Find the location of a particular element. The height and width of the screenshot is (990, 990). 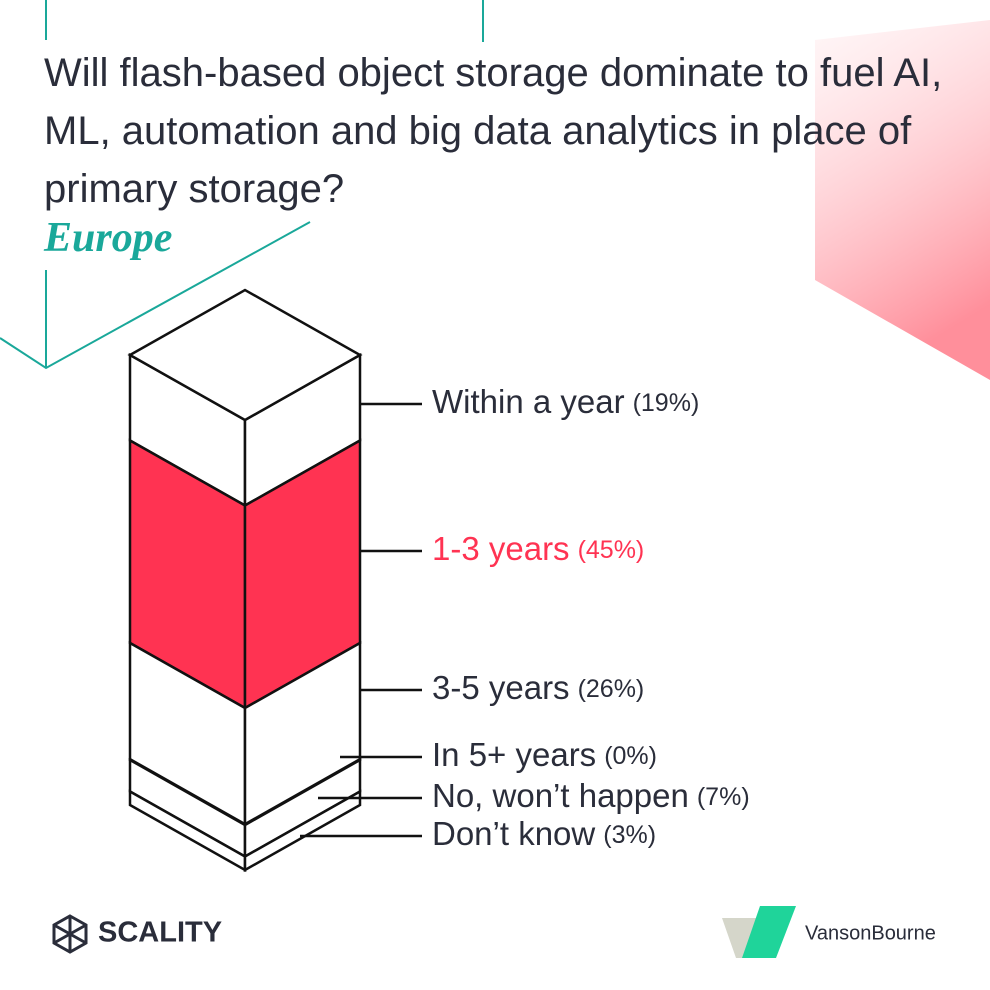

category-label: Within a year is located at coordinates (528, 401).